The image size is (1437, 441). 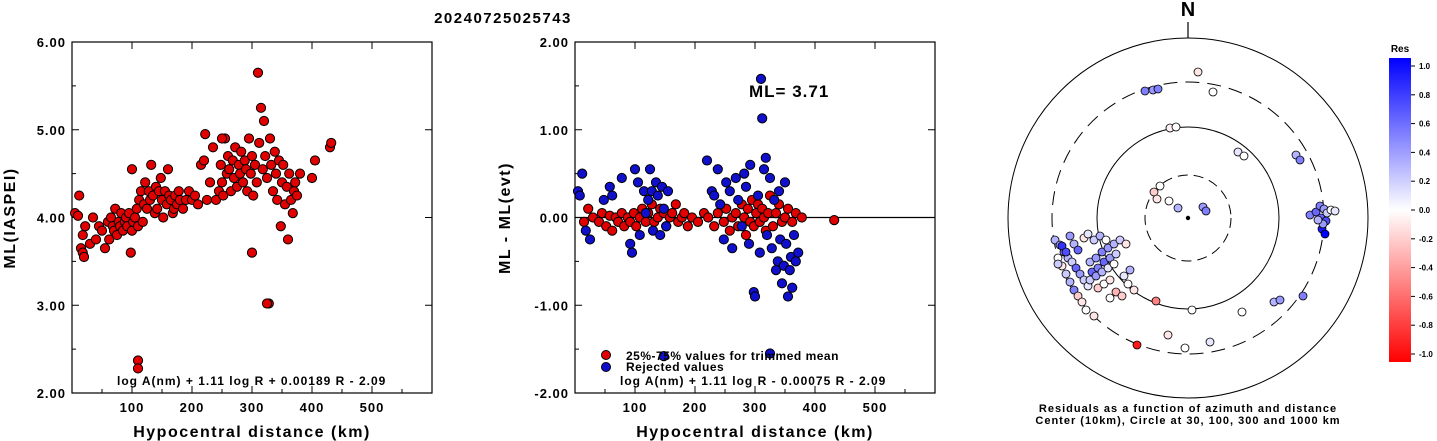 I want to click on north-label: N, so click(x=1188, y=10).